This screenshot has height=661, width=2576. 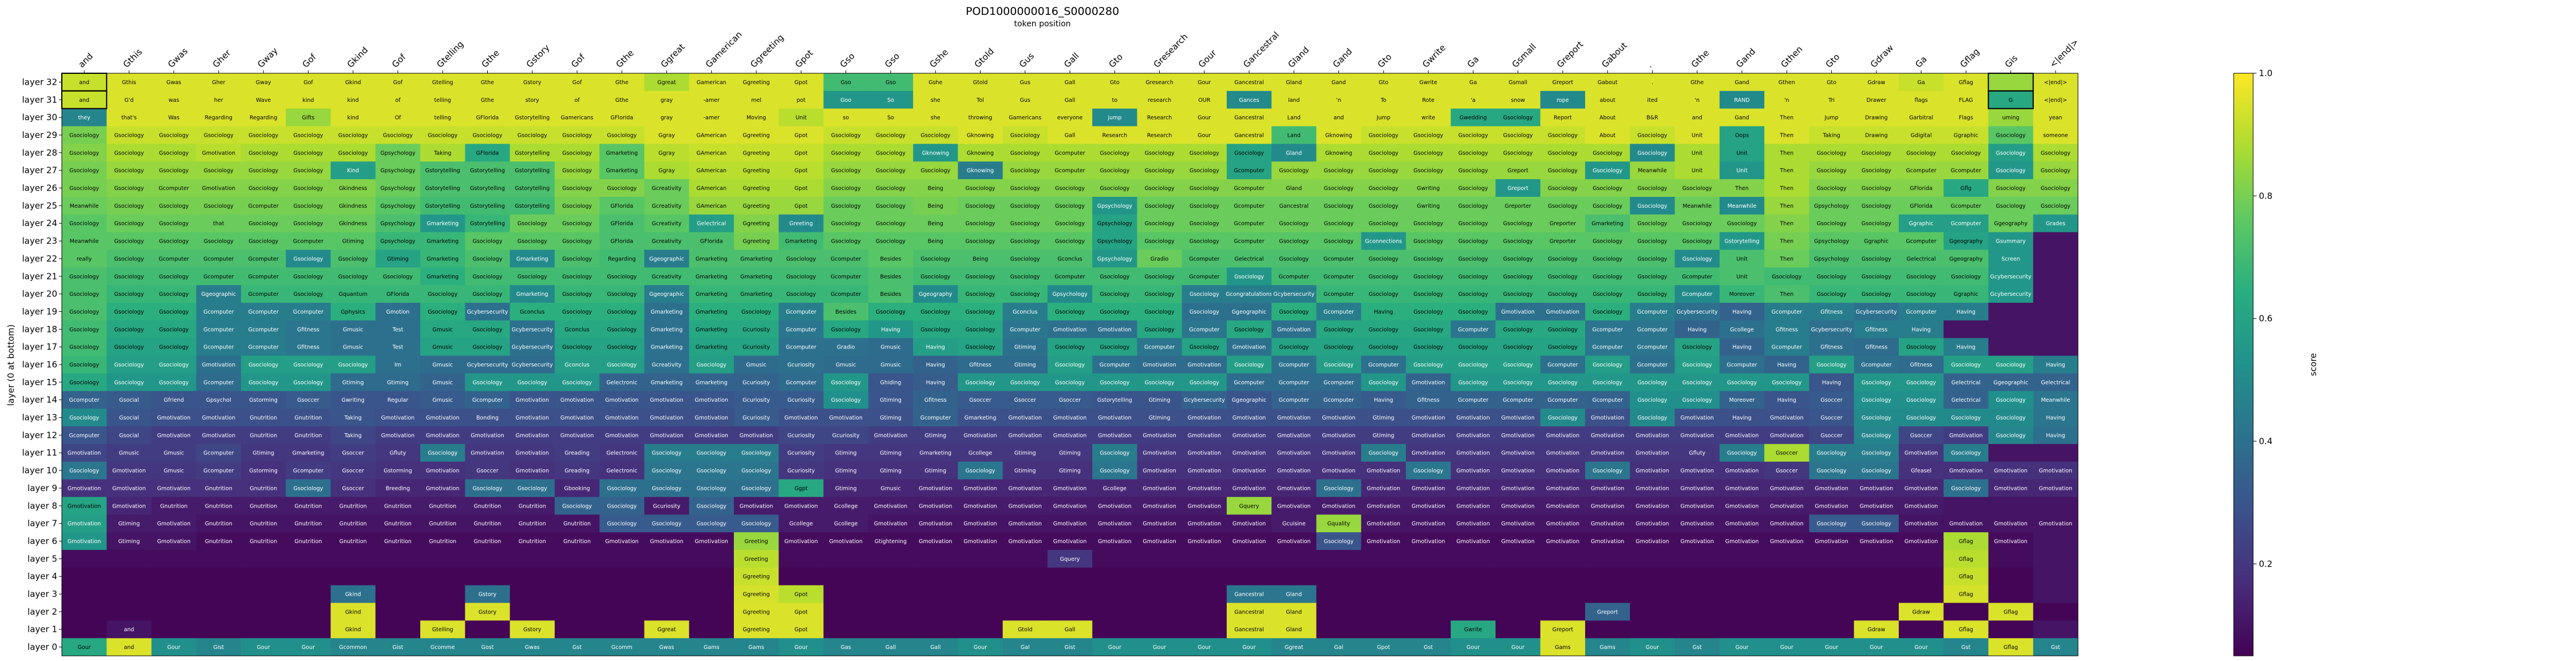 What do you see at coordinates (40, 223) in the screenshot?
I see `y-tick-label: layer 24` at bounding box center [40, 223].